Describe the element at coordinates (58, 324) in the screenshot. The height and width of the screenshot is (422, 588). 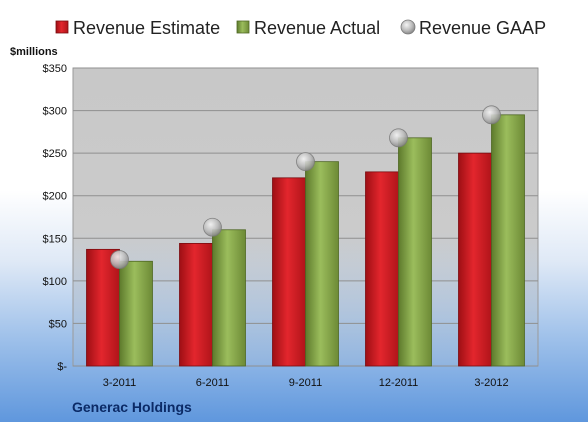
I see `y-tick-label: $50` at that location.